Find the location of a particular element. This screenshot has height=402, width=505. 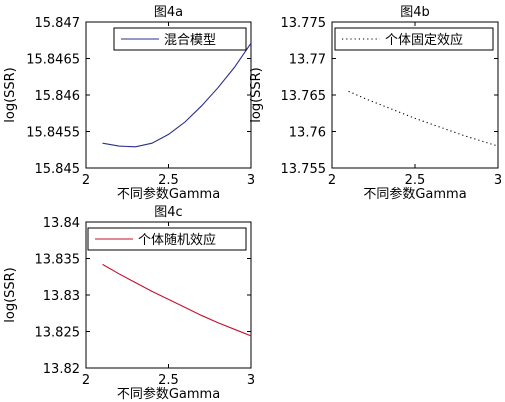

y-tick-label: 13.77 is located at coordinates (307, 60).